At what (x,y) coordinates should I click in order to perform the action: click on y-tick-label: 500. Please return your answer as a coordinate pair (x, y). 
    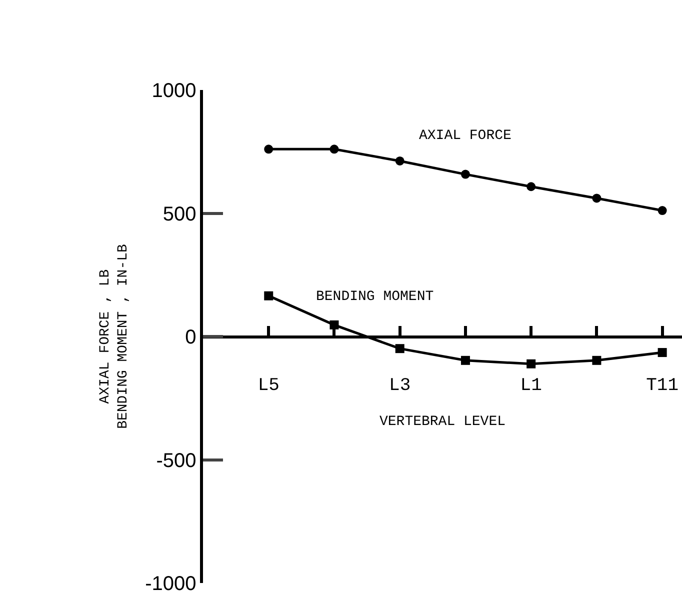
    Looking at the image, I should click on (179, 214).